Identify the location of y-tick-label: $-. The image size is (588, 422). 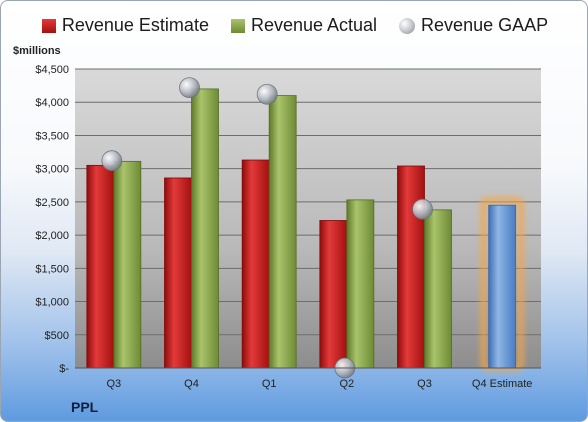
(64, 369).